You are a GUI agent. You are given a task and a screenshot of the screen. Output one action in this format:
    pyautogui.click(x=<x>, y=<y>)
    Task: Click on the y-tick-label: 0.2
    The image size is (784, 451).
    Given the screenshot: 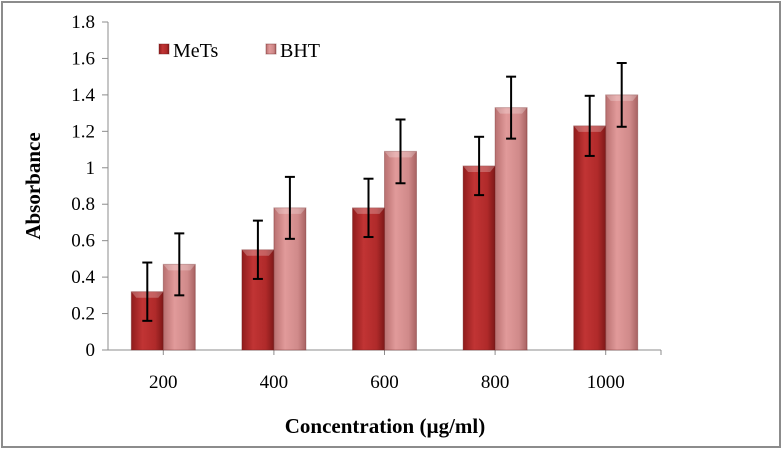 What is the action you would take?
    pyautogui.click(x=83, y=314)
    